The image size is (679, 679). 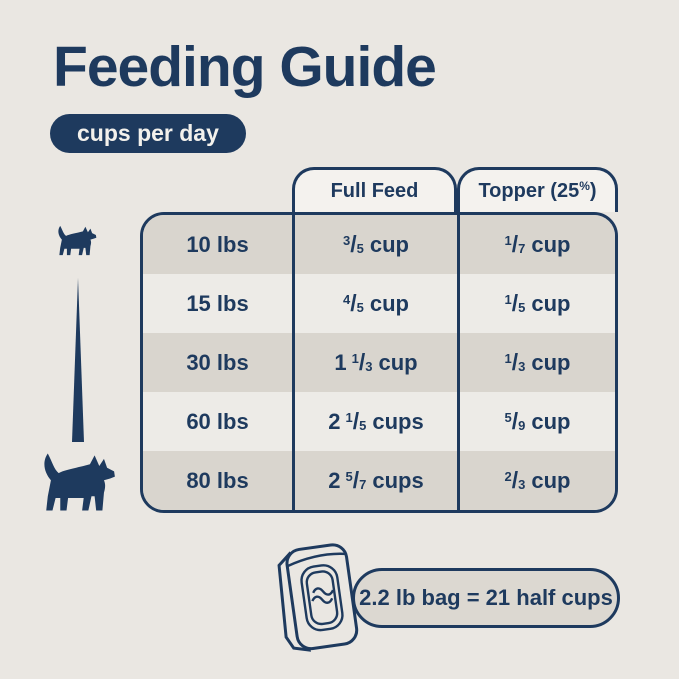 What do you see at coordinates (374, 421) in the screenshot?
I see `full-feed-cell: 2 1/5 cups` at bounding box center [374, 421].